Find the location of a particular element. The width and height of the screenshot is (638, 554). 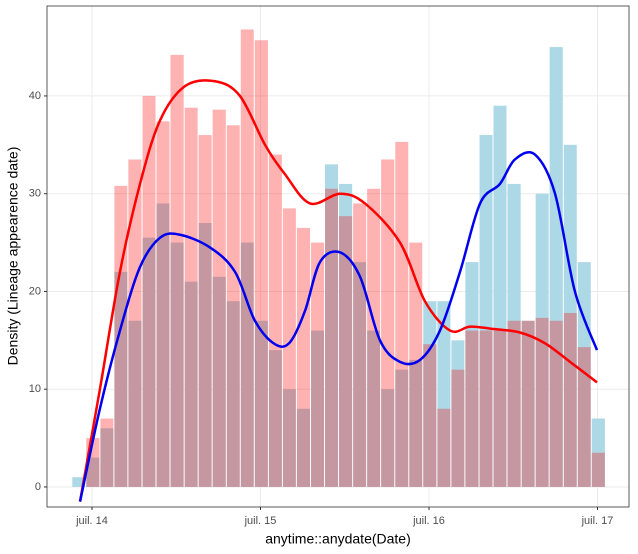

x-tick-label: juil. 16 is located at coordinates (428, 521).